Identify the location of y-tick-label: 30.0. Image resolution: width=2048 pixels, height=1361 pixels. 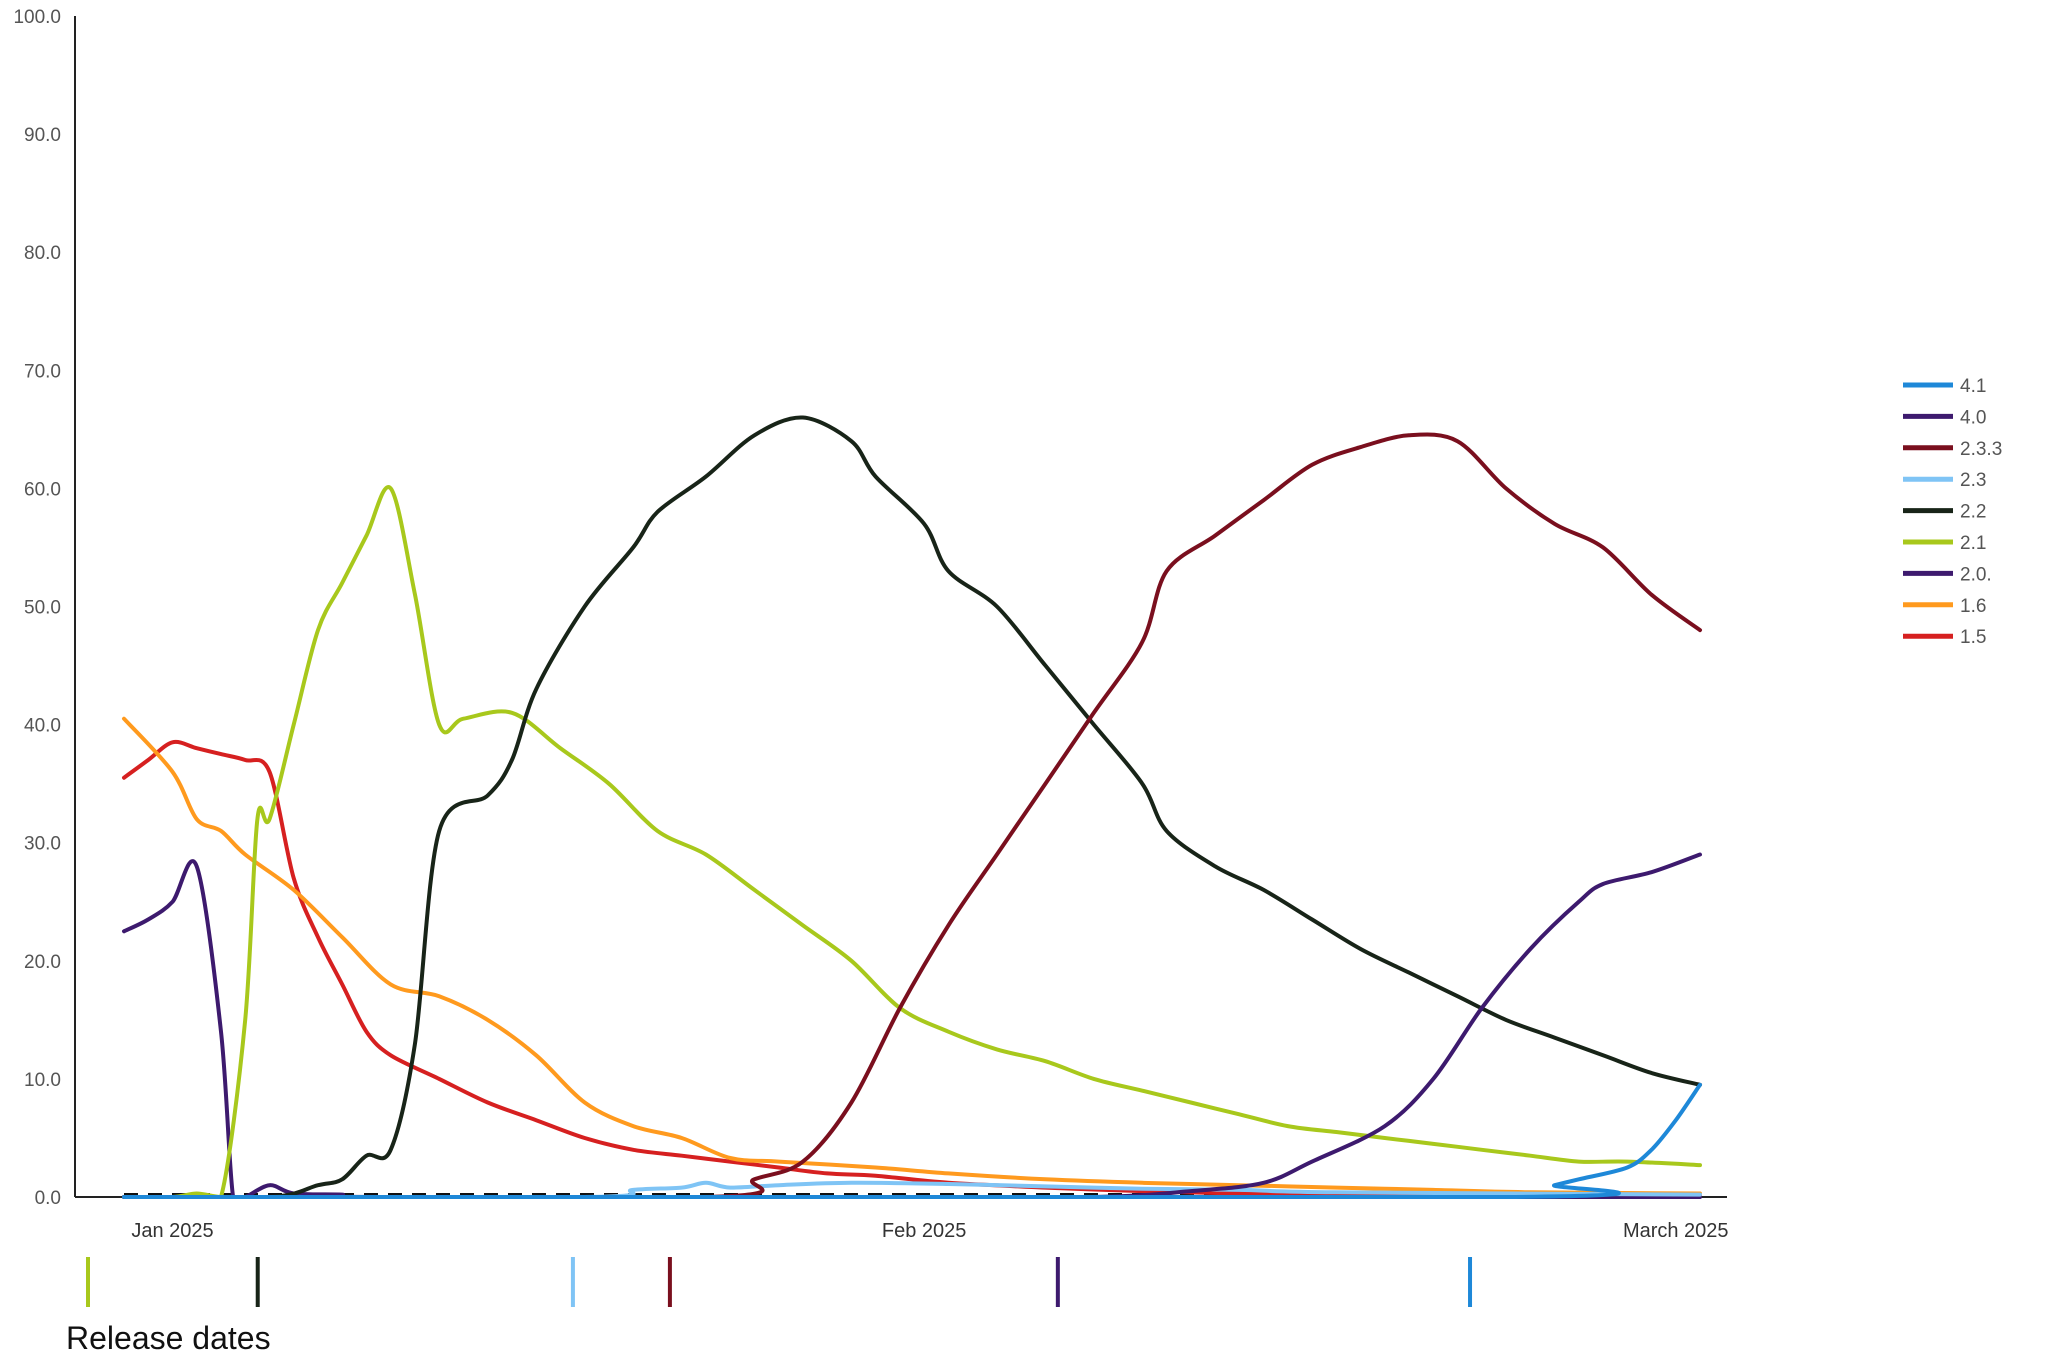
(42, 844).